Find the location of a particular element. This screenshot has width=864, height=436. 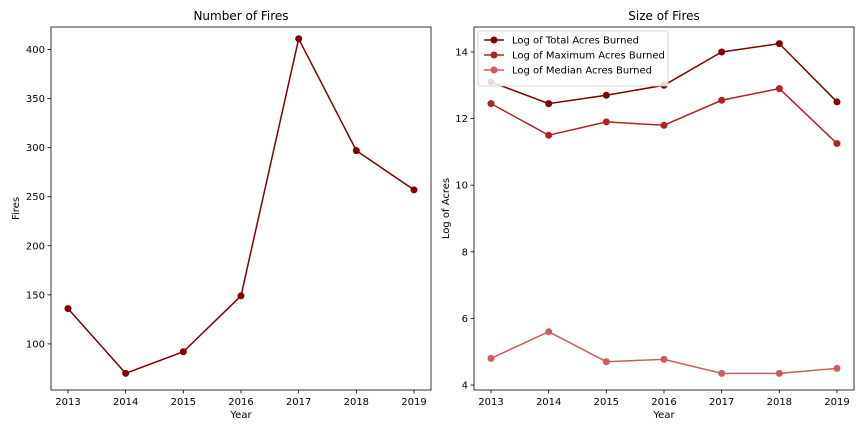

legend-box is located at coordinates (573, 58).